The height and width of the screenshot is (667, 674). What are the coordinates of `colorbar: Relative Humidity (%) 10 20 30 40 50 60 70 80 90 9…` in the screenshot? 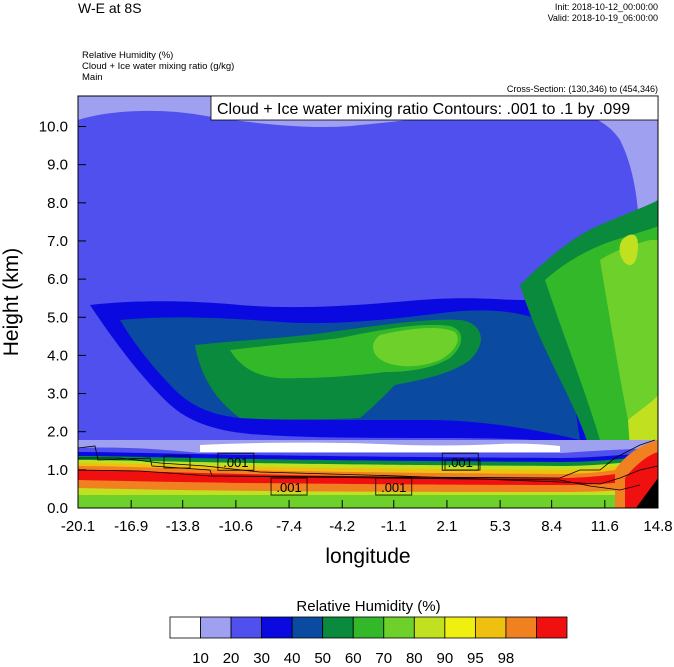 It's located at (368, 632).